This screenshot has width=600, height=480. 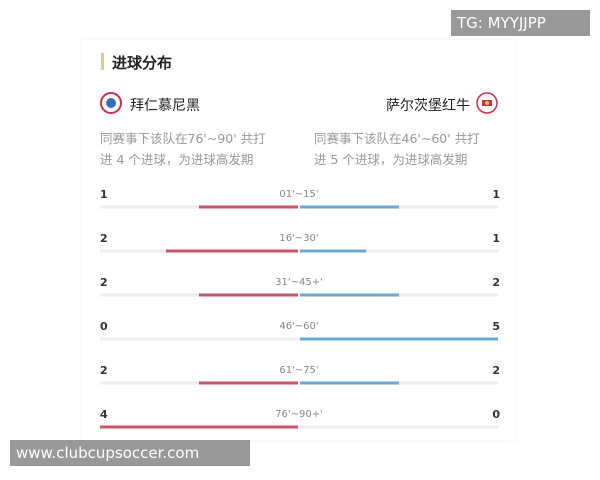 I want to click on title-accent, so click(x=102, y=61).